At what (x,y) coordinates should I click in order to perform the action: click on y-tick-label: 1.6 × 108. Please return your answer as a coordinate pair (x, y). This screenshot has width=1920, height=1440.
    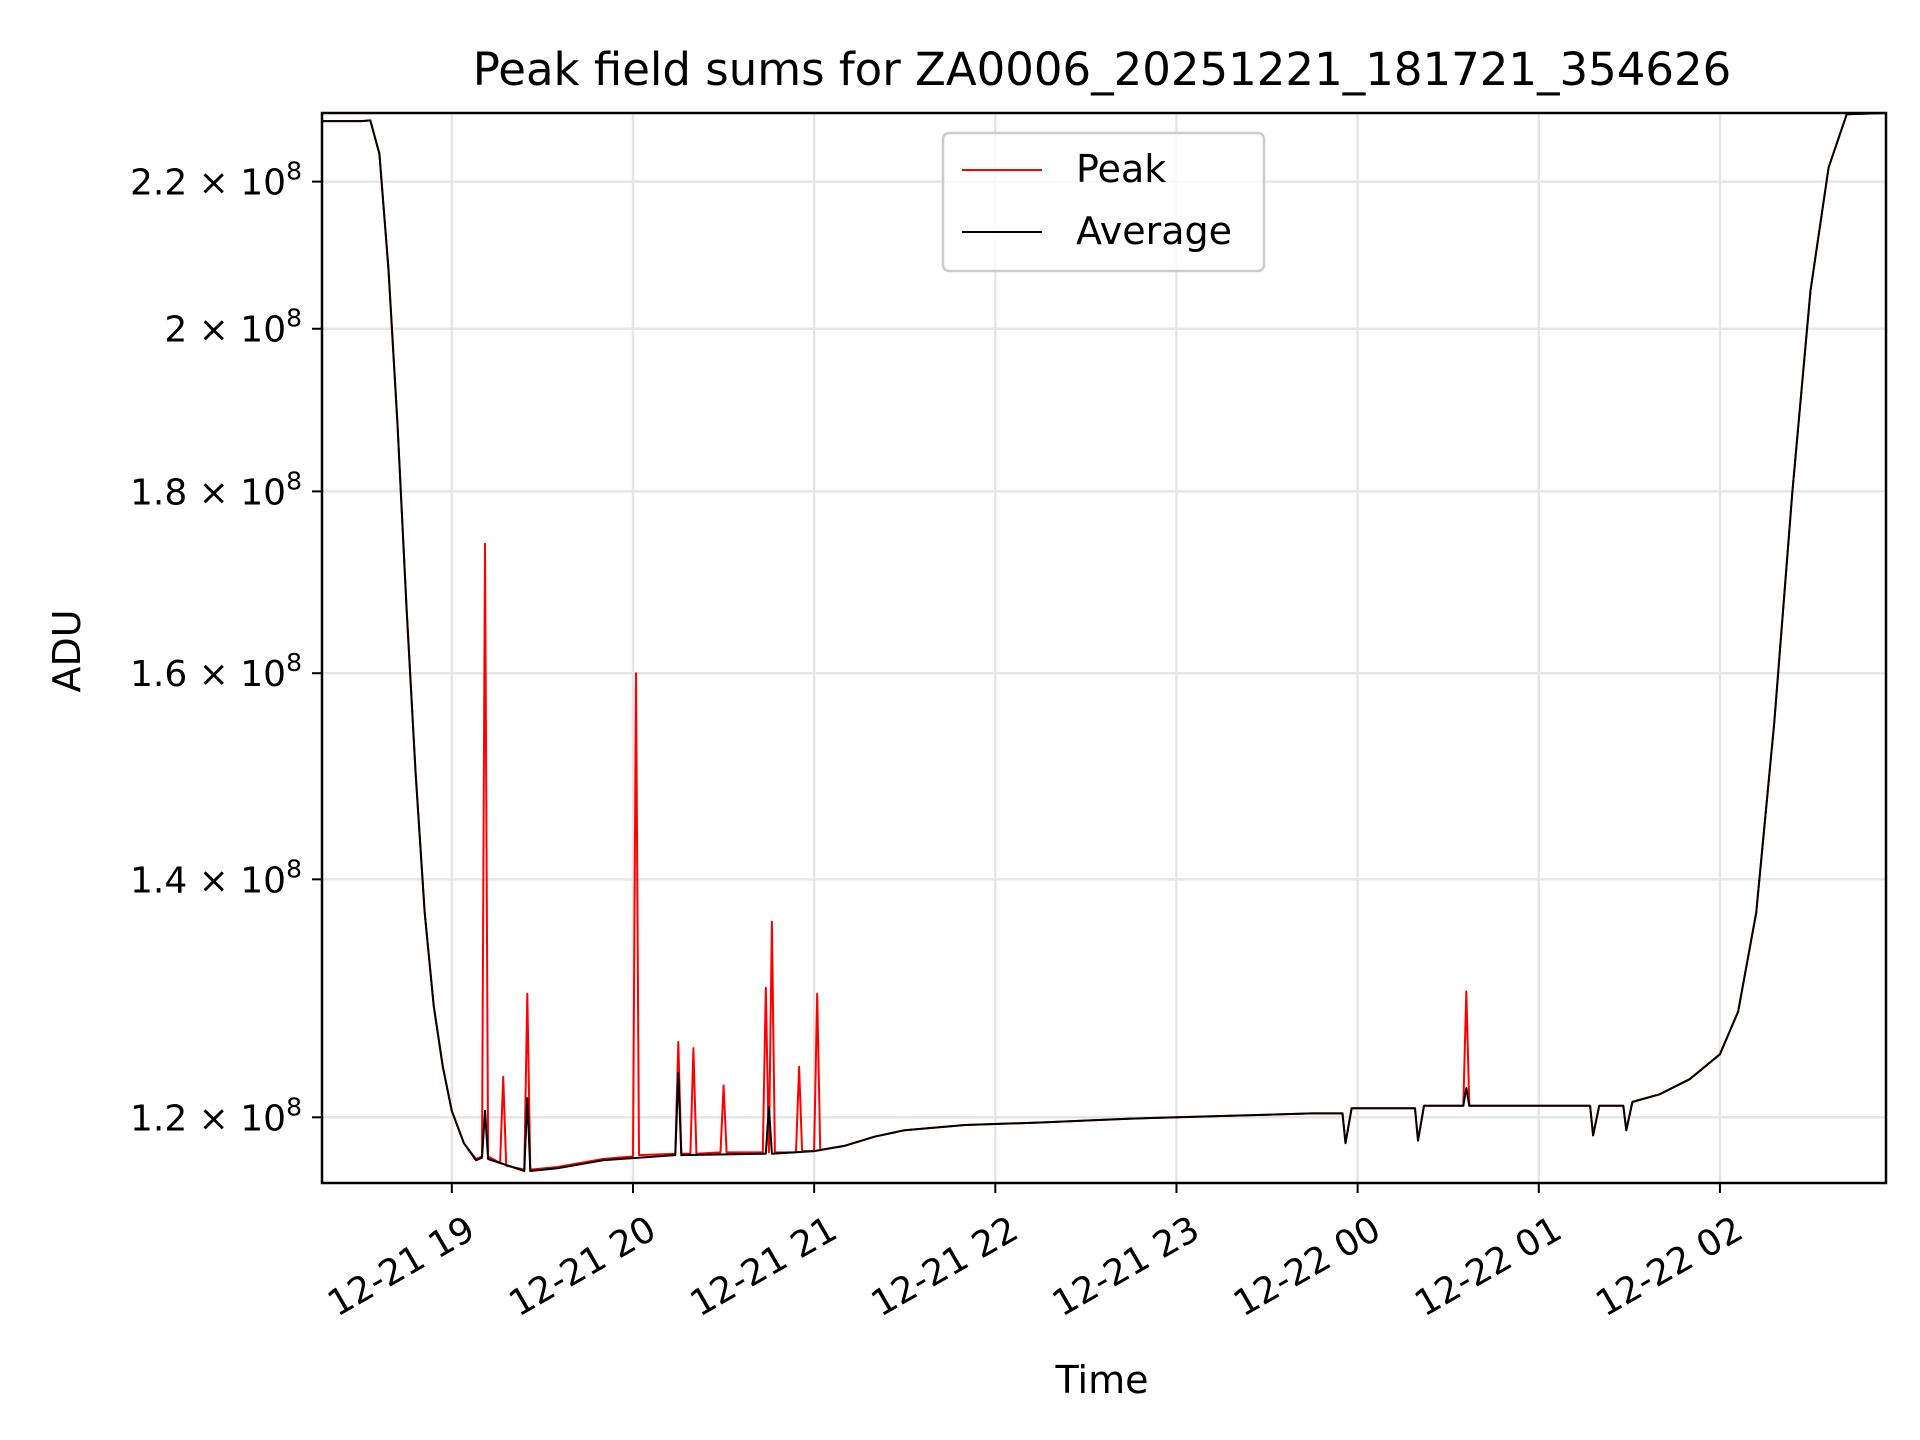
    Looking at the image, I should click on (216, 671).